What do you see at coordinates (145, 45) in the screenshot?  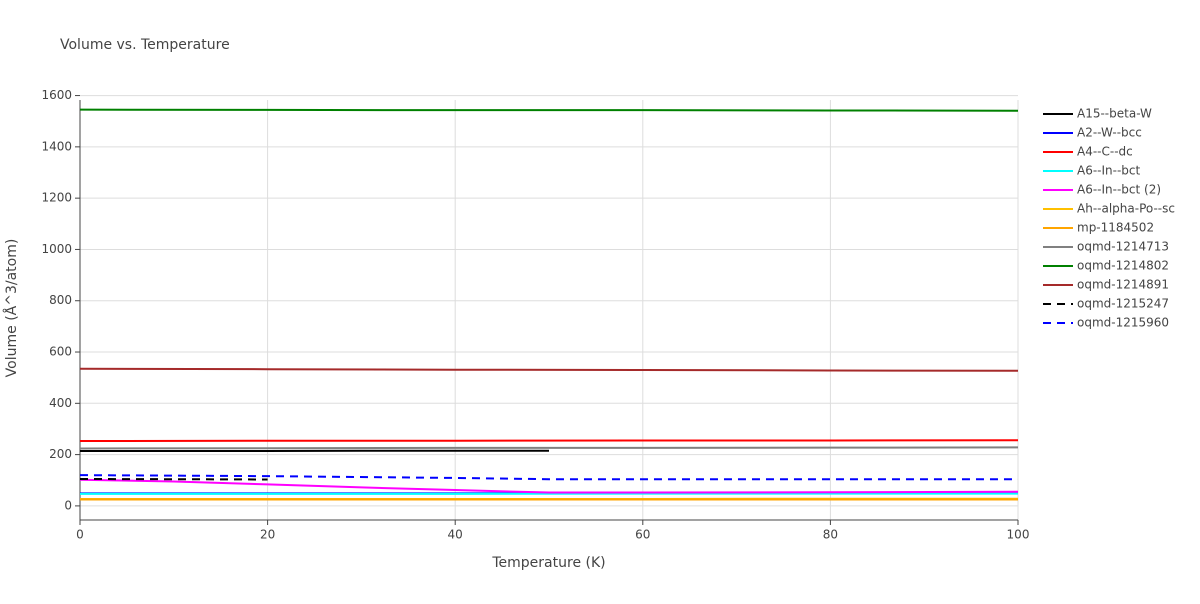 I see `chart-title: Volume vs. Temperature` at bounding box center [145, 45].